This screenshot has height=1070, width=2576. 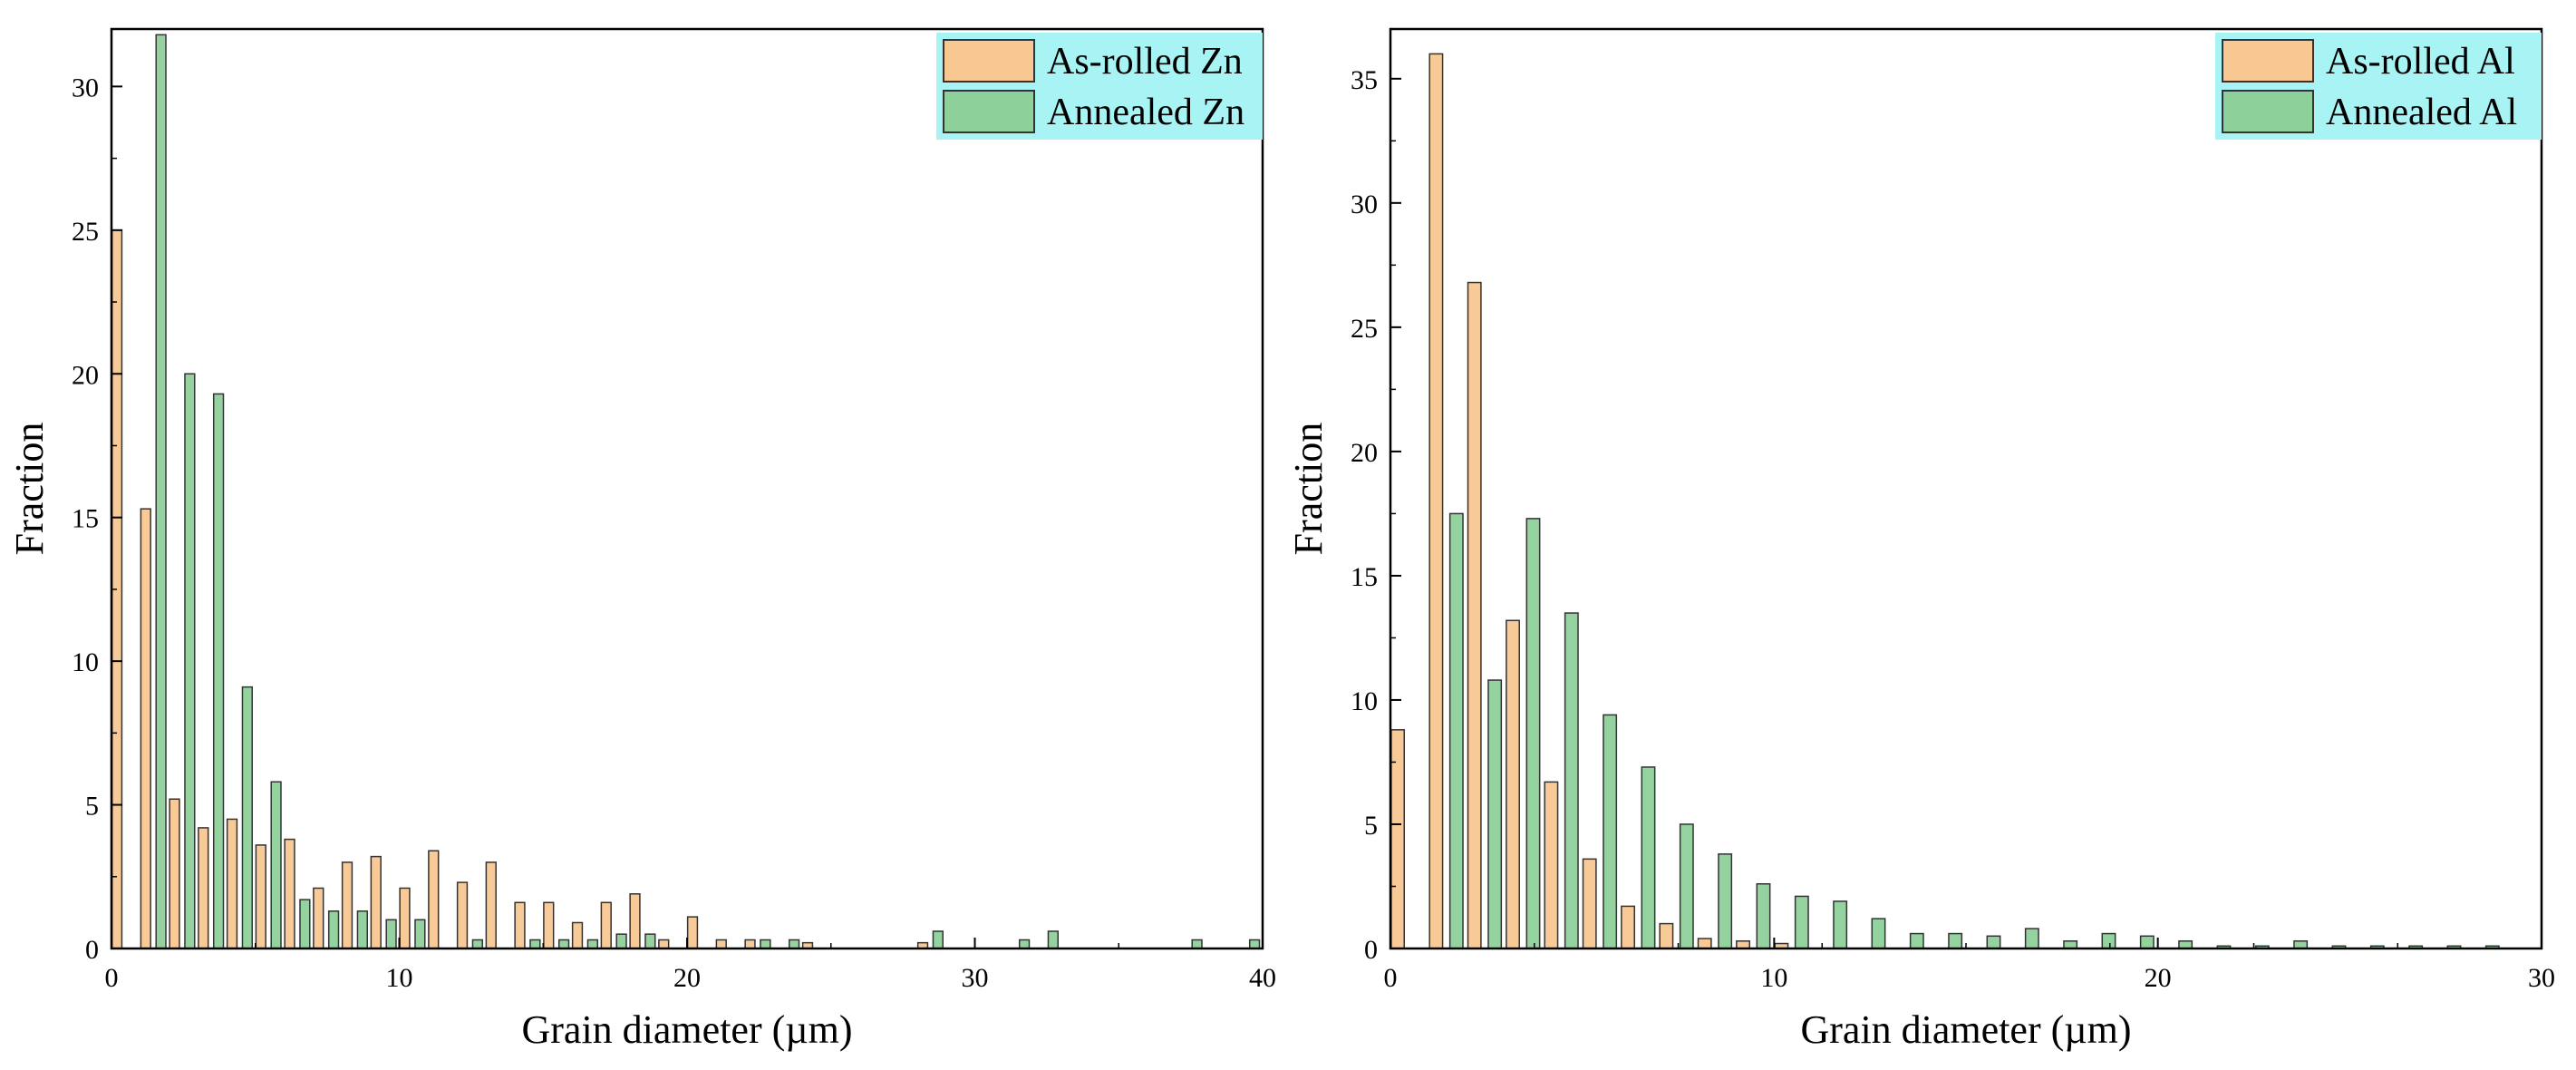 What do you see at coordinates (1145, 112) in the screenshot?
I see `legend-label: Annealed Zn` at bounding box center [1145, 112].